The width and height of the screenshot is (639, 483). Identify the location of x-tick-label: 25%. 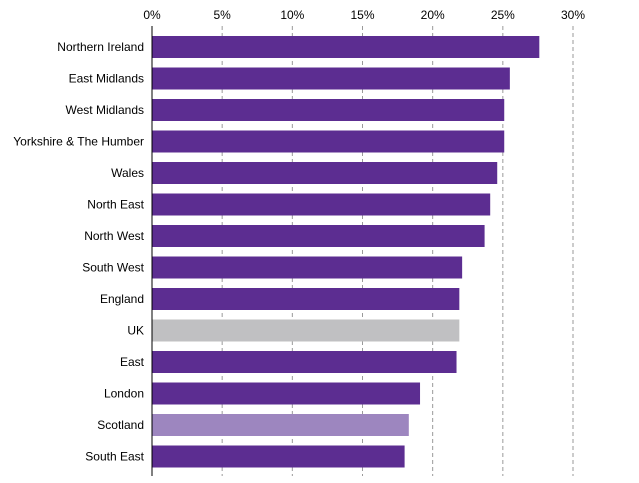
(503, 15).